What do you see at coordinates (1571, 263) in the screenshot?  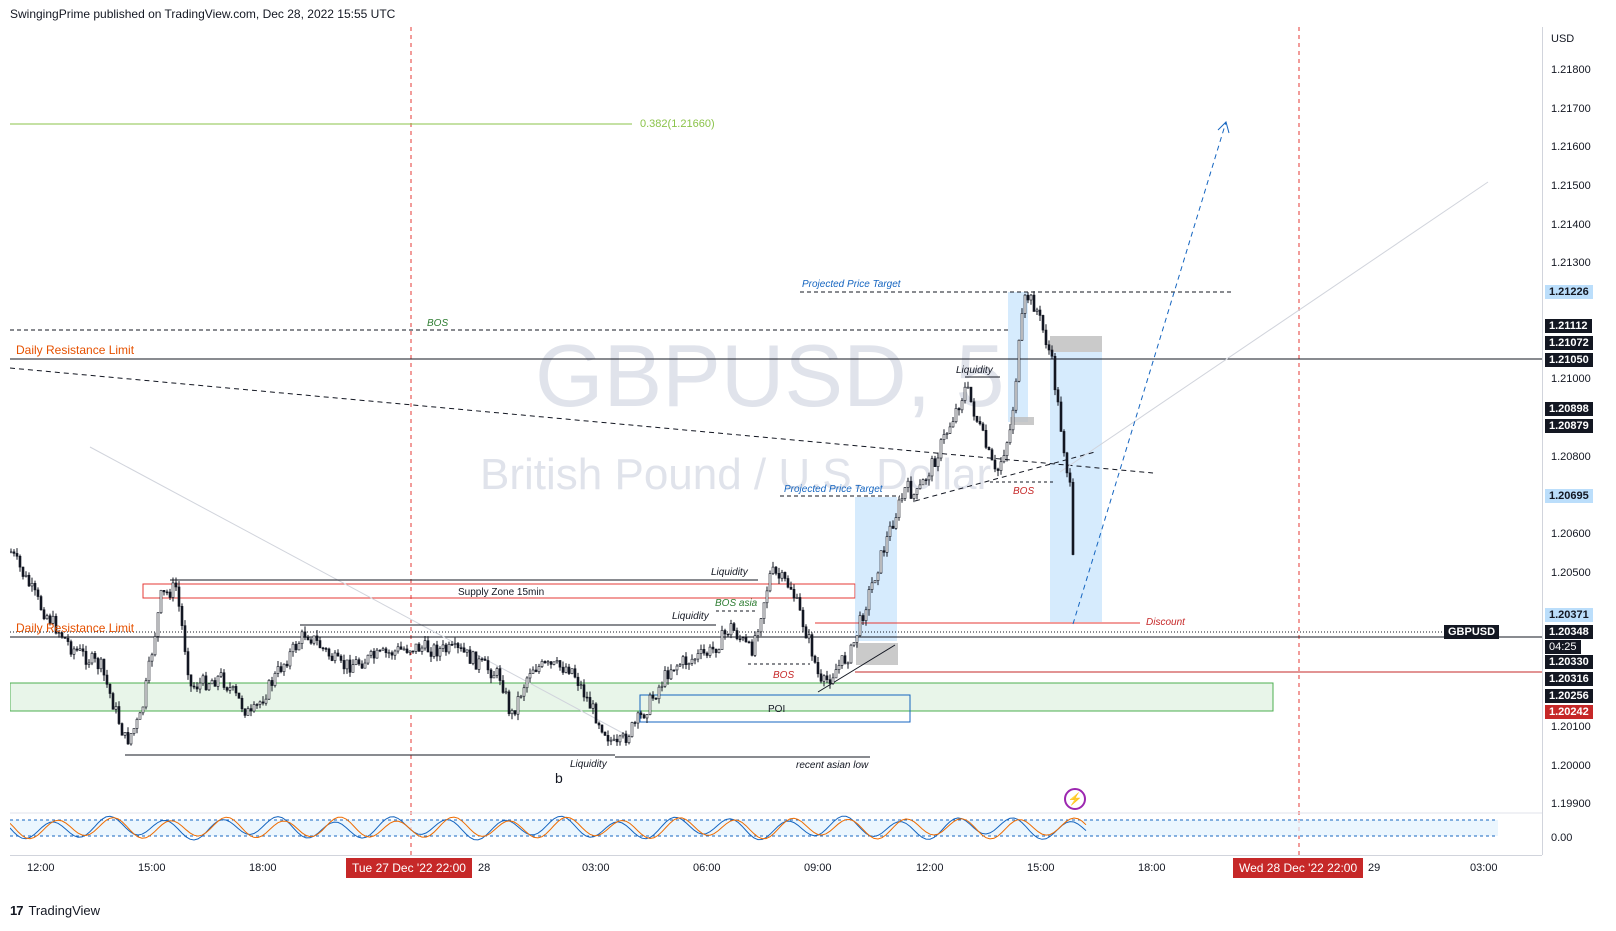 I see `price-tick: 1.21300` at bounding box center [1571, 263].